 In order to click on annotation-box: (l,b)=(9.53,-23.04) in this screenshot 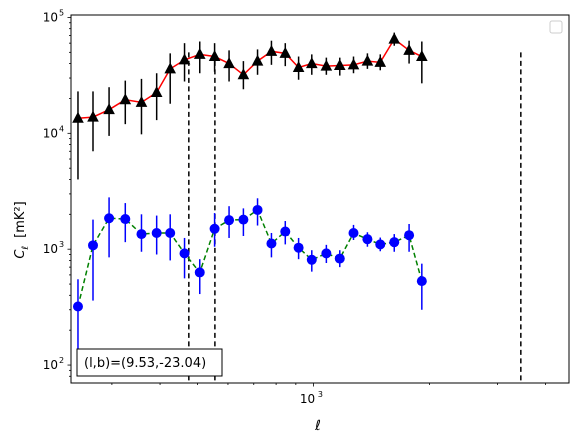, I will do `click(149, 362)`.